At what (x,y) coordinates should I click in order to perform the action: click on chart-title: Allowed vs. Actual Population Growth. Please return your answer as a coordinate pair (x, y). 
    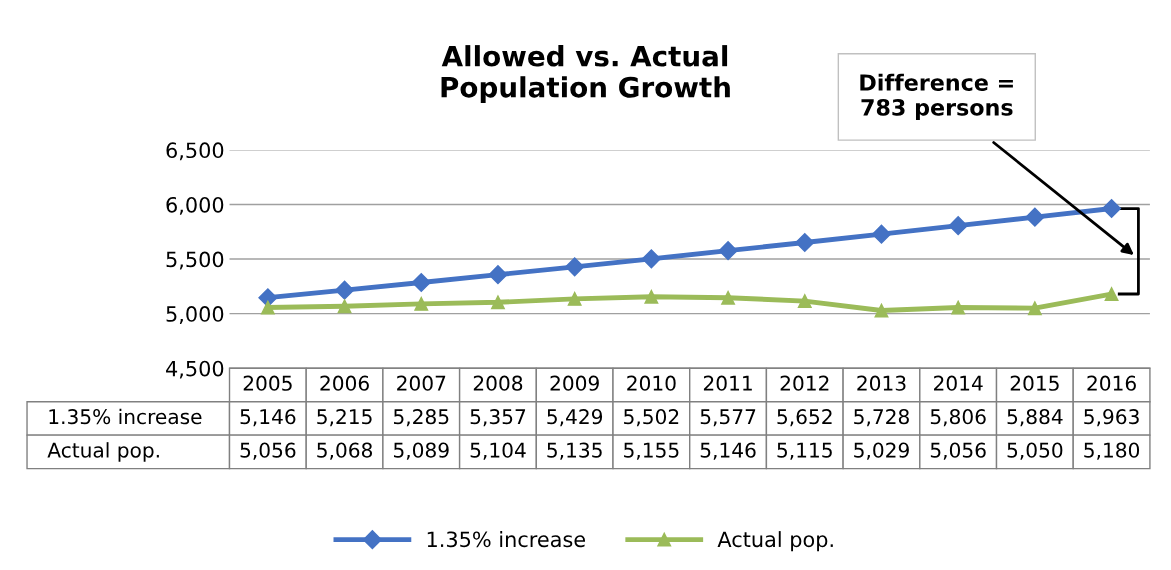
    Looking at the image, I should click on (585, 74).